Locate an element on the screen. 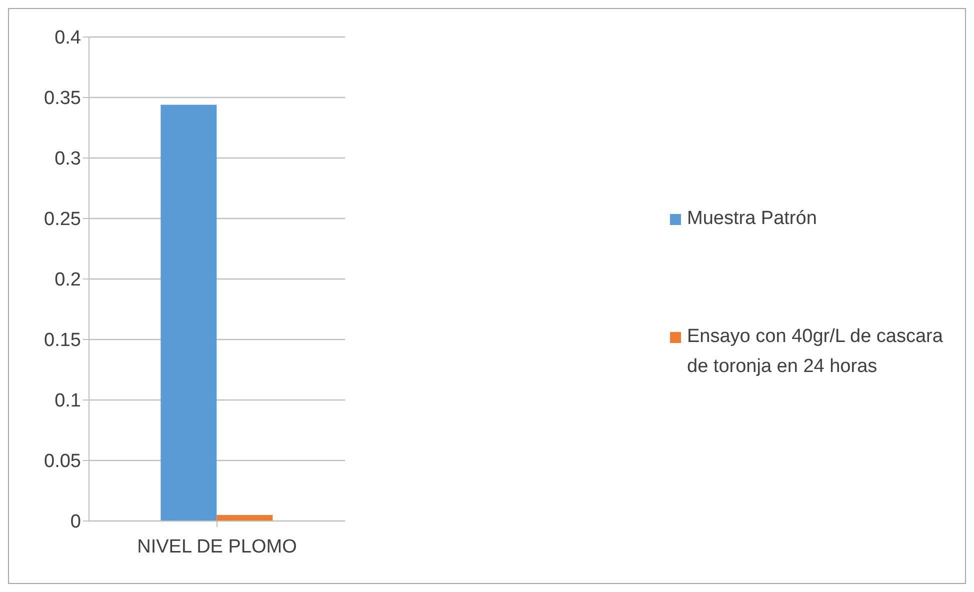 The width and height of the screenshot is (974, 592). legend-label: Ensayo con 40gr/L de cascara de toronja en 24 horas is located at coordinates (815, 352).